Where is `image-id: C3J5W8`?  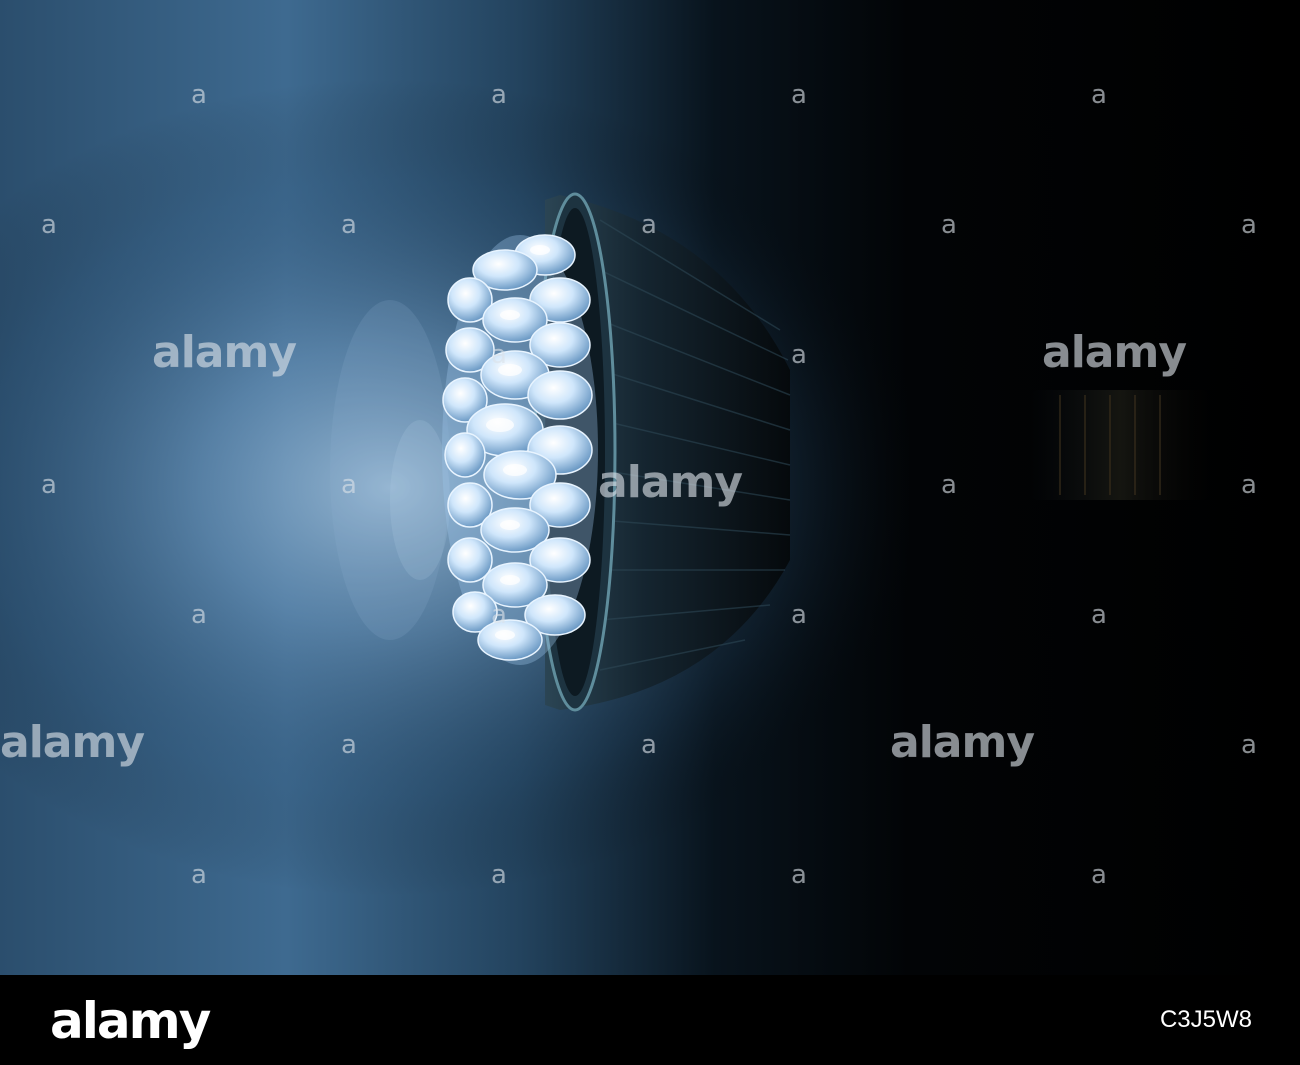 image-id: C3J5W8 is located at coordinates (1205, 1019).